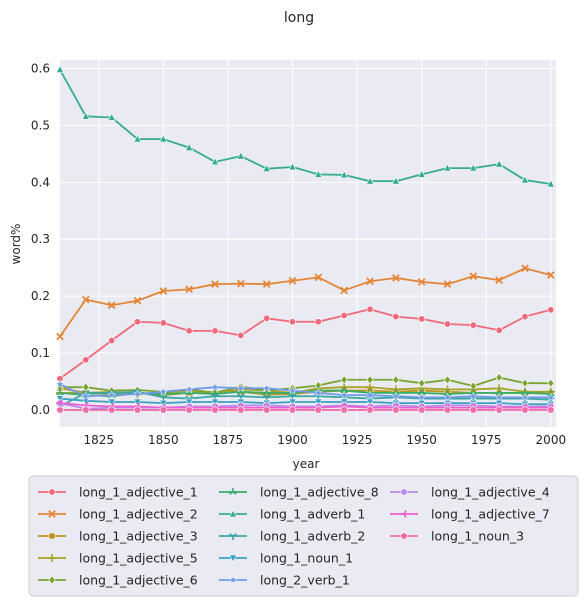  I want to click on legend-label: long_1_adjective_5, so click(138, 558).